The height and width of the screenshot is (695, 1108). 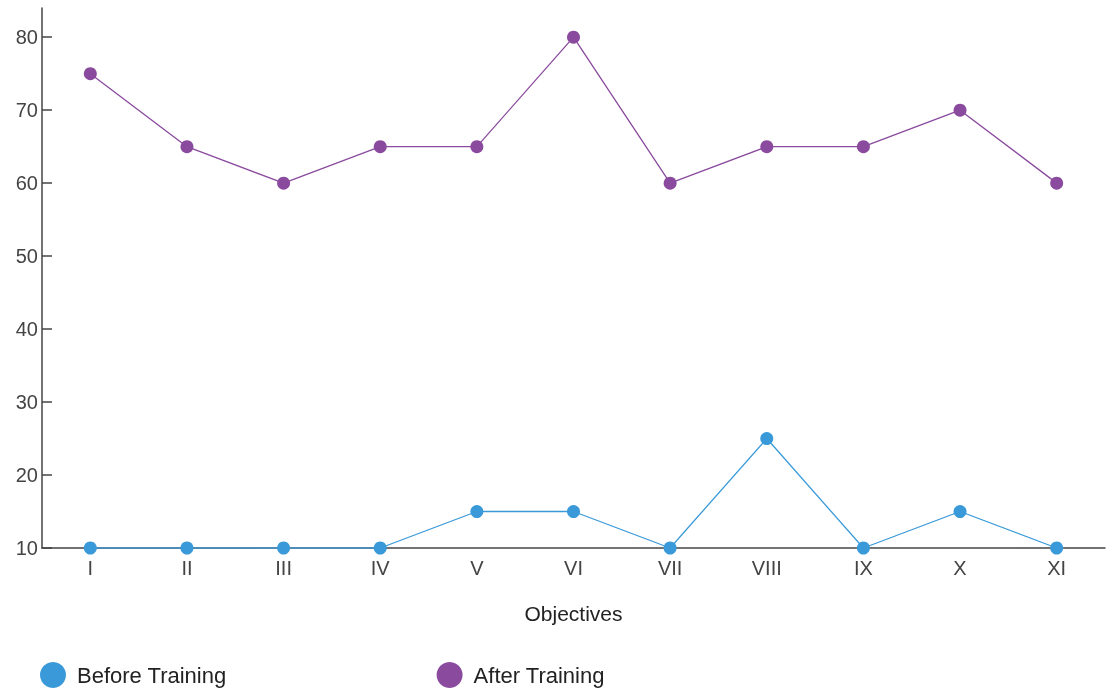 I want to click on x-tick-label: III, so click(x=283, y=568).